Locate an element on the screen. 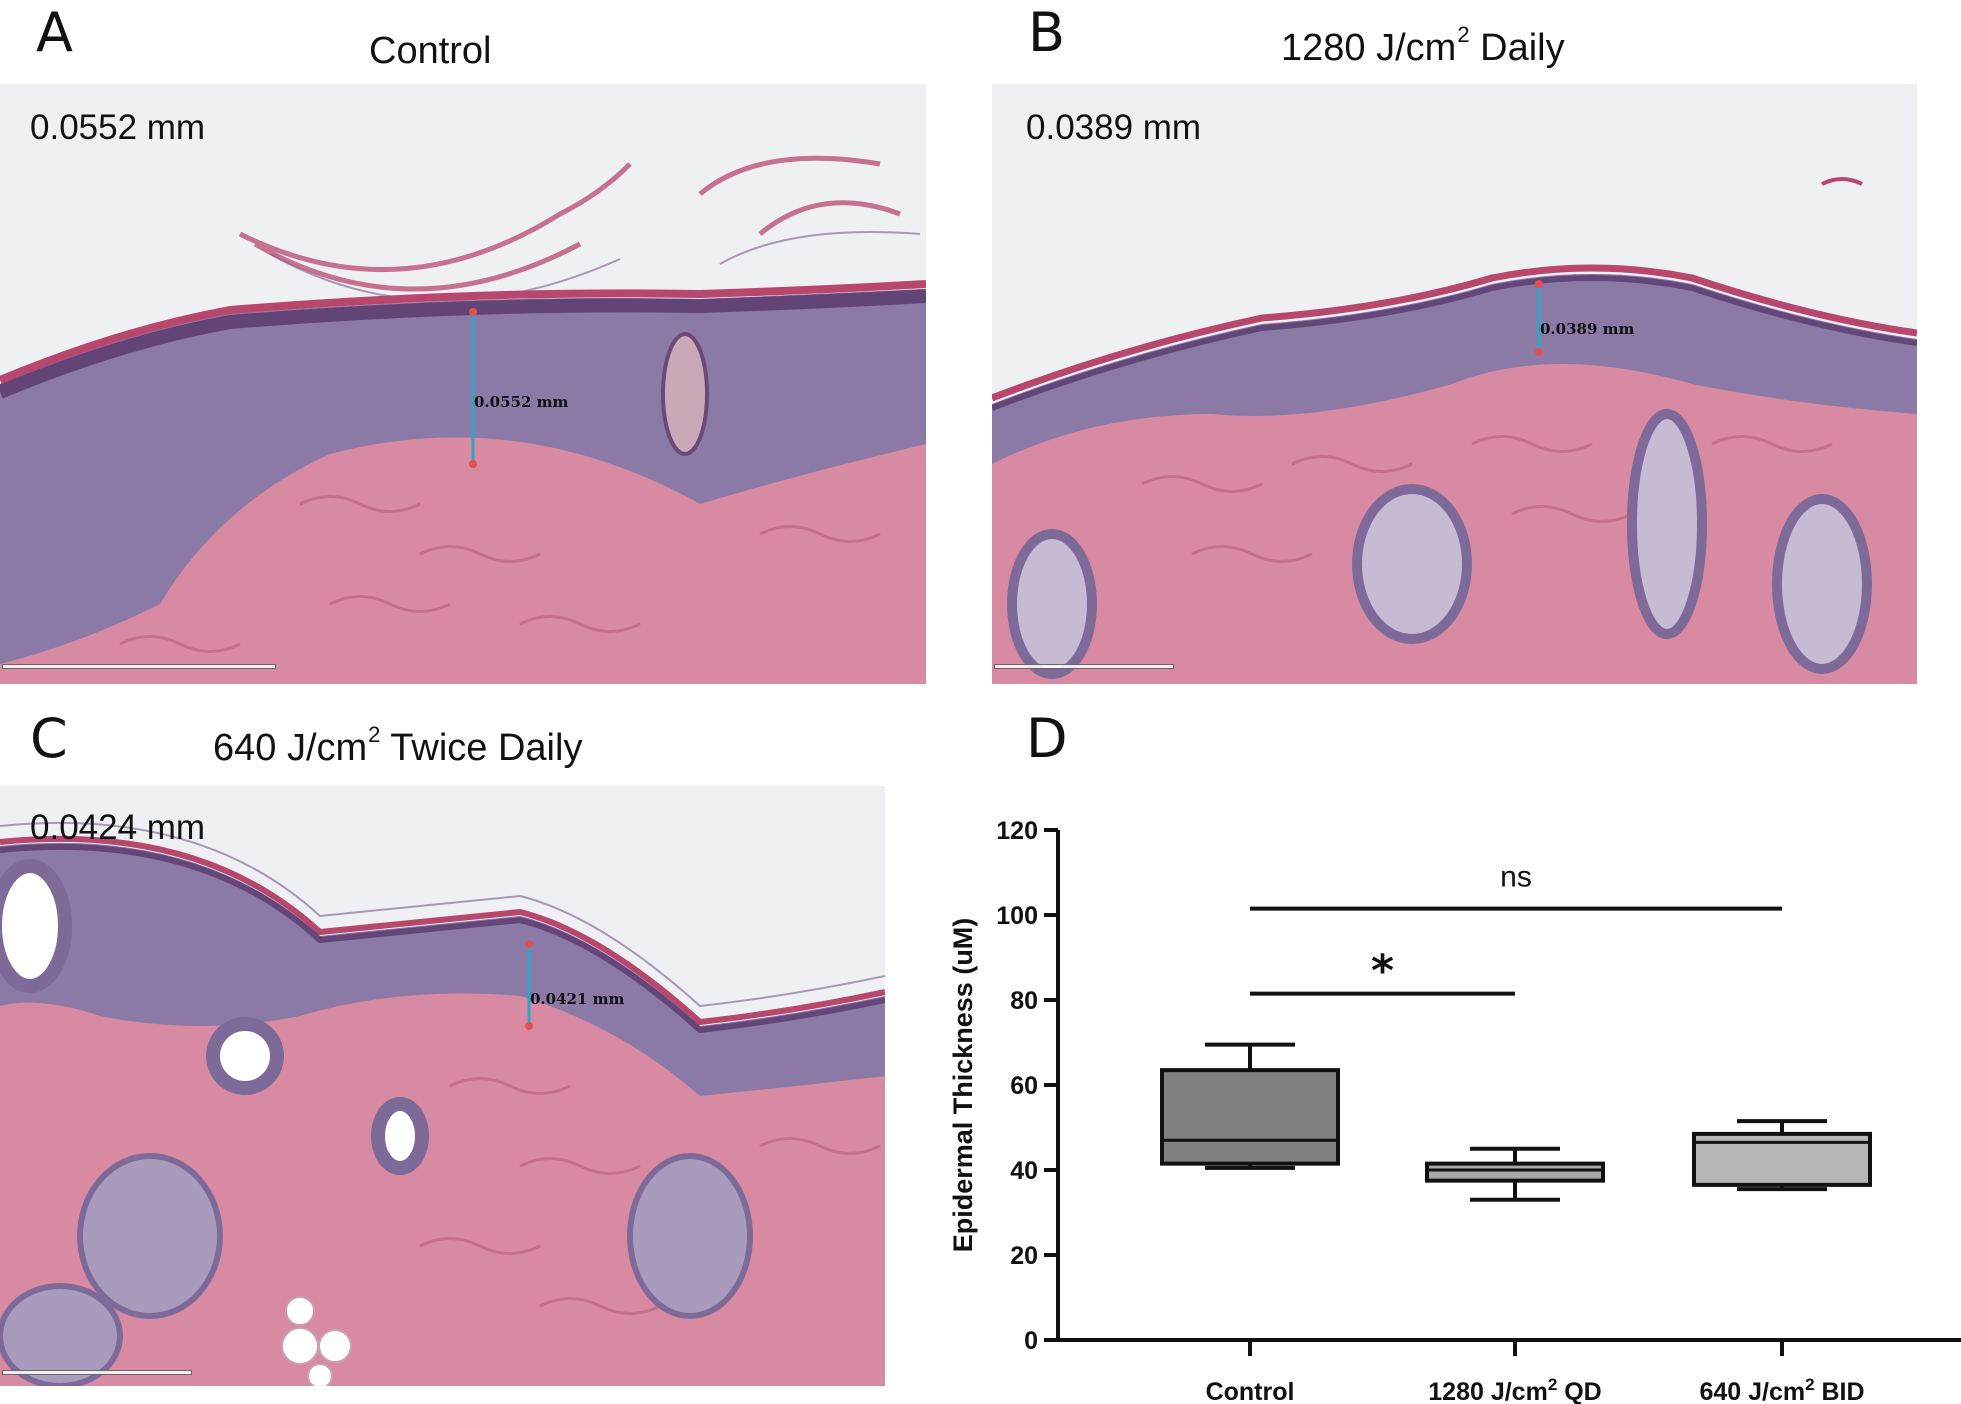 The width and height of the screenshot is (1961, 1404). panel-c-title-text: 640 J/cm is located at coordinates (290, 748).